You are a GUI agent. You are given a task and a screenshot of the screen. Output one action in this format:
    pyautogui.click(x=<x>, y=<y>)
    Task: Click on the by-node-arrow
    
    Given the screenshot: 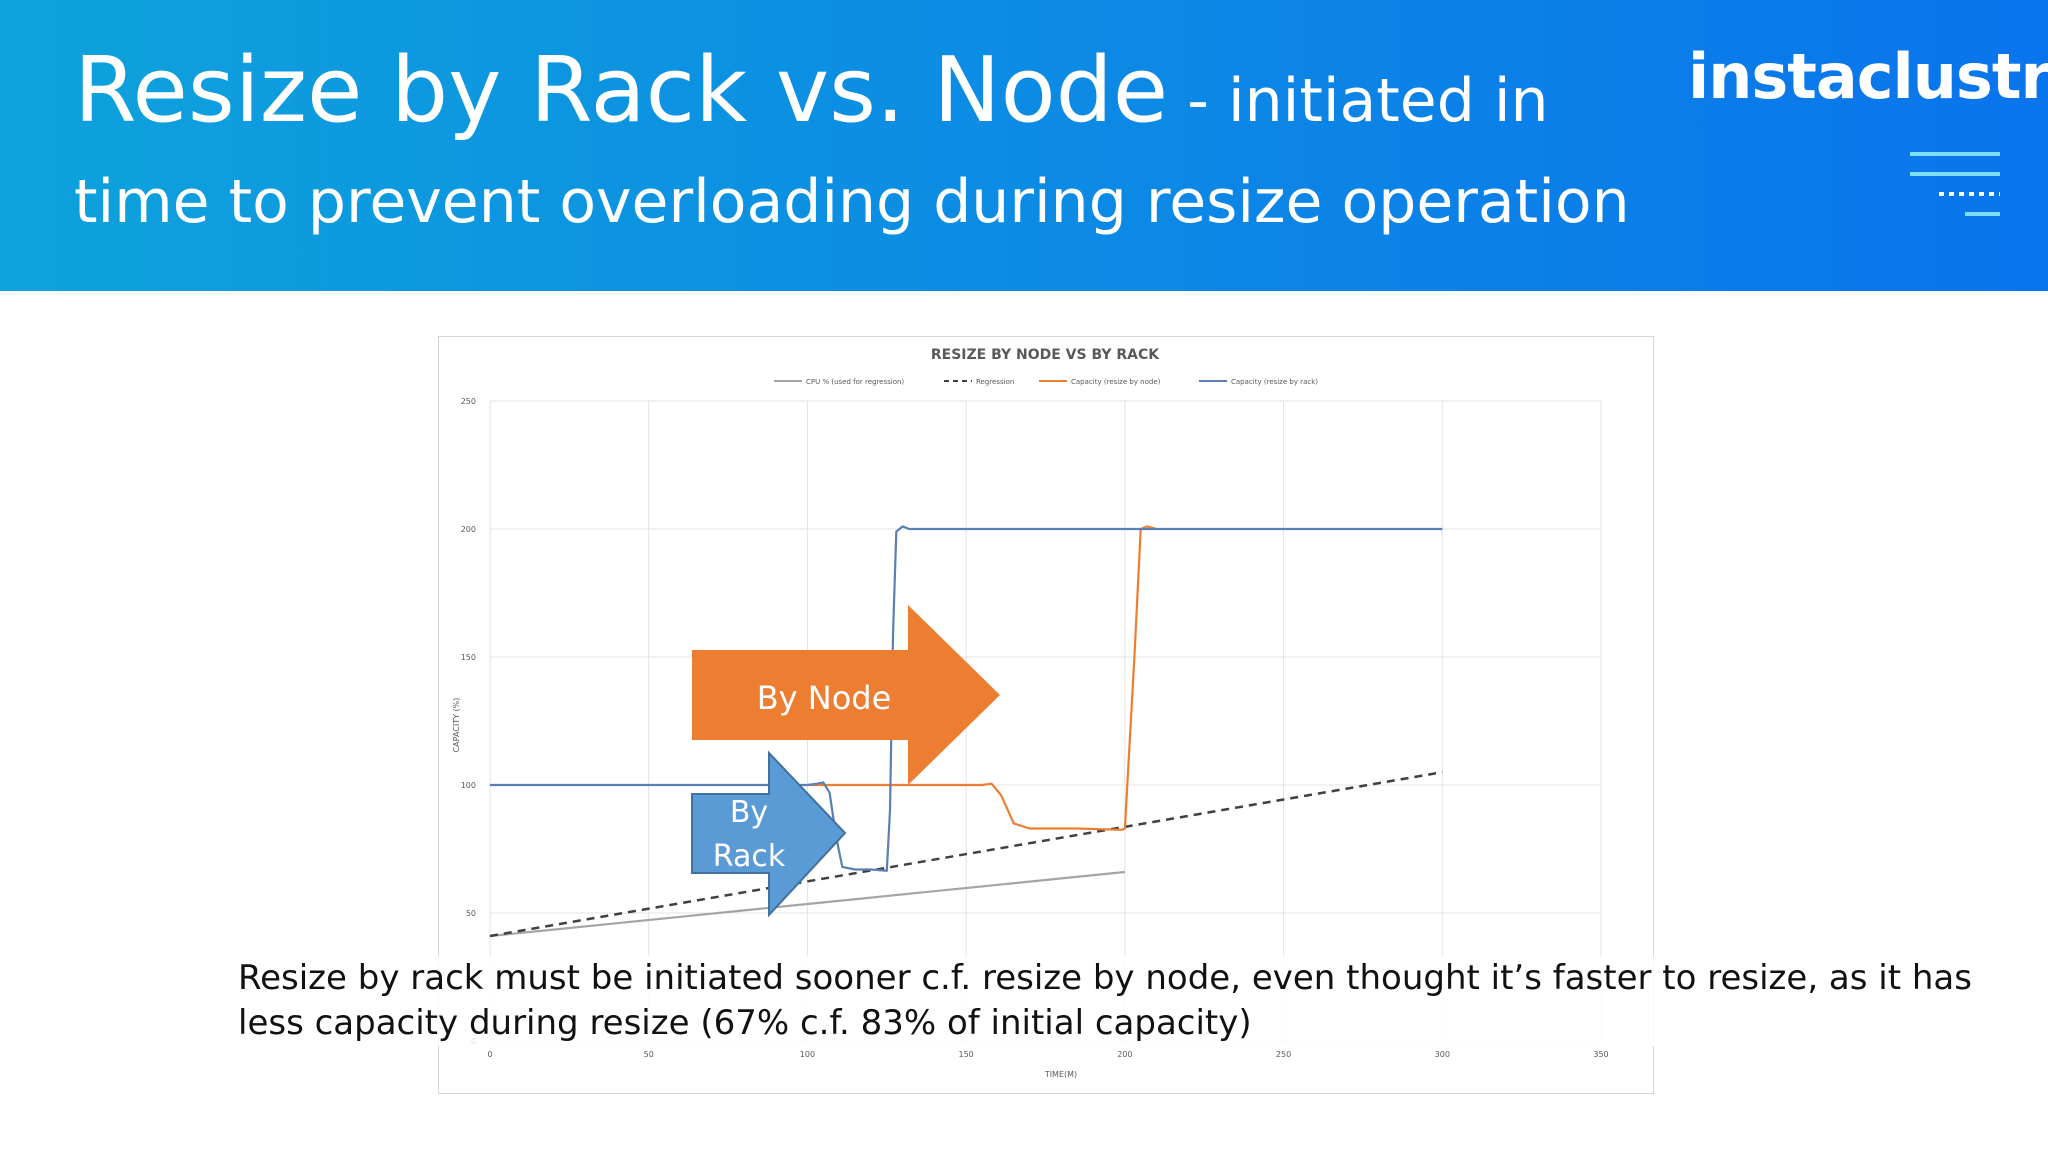 What is the action you would take?
    pyautogui.click(x=846, y=695)
    